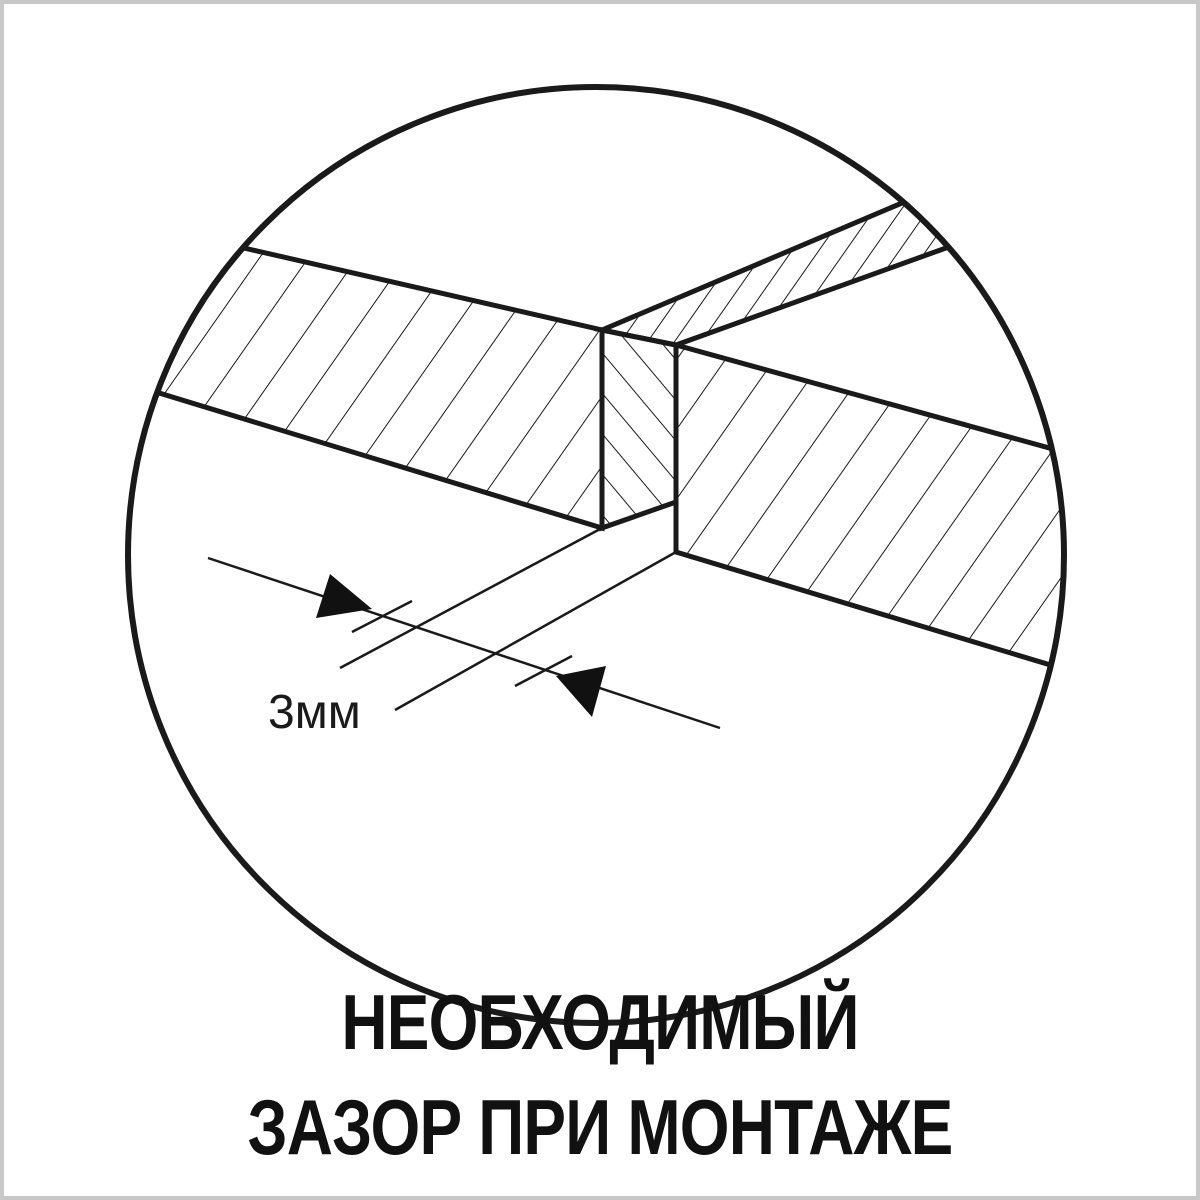 The width and height of the screenshot is (1200, 1200). What do you see at coordinates (382, 616) in the screenshot?
I see `dimension-tick-left` at bounding box center [382, 616].